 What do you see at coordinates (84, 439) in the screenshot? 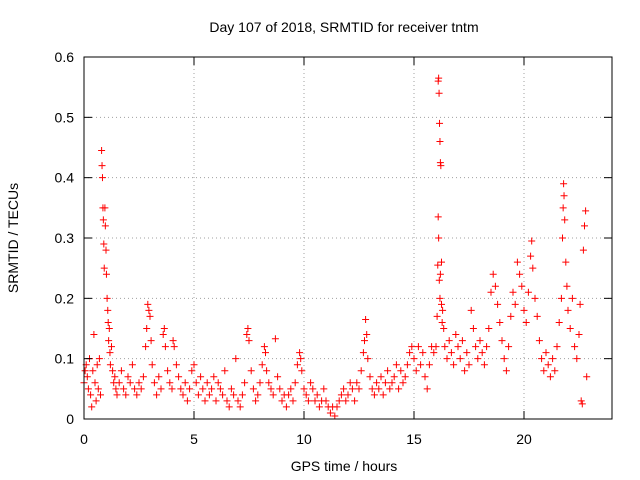
I see `x-tick-label: 0` at bounding box center [84, 439].